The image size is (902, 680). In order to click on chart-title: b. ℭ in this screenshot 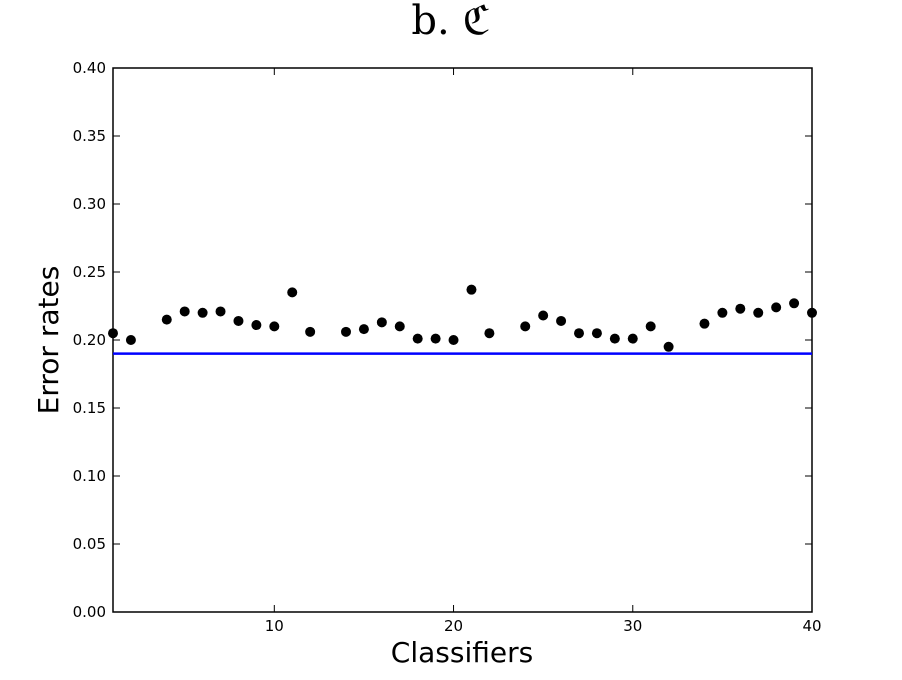, I will do `click(450, 22)`.